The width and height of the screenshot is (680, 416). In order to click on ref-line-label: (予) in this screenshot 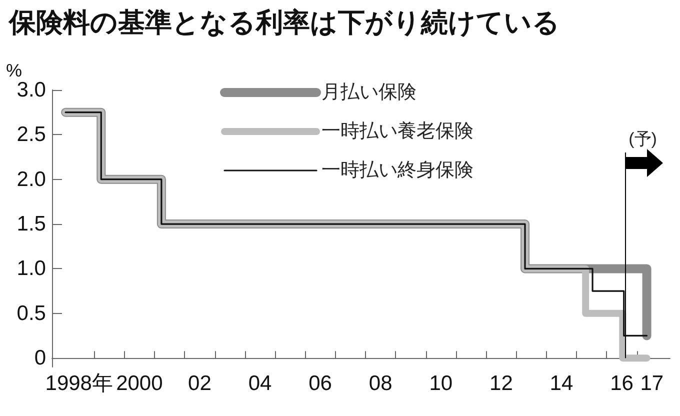, I will do `click(642, 139)`.